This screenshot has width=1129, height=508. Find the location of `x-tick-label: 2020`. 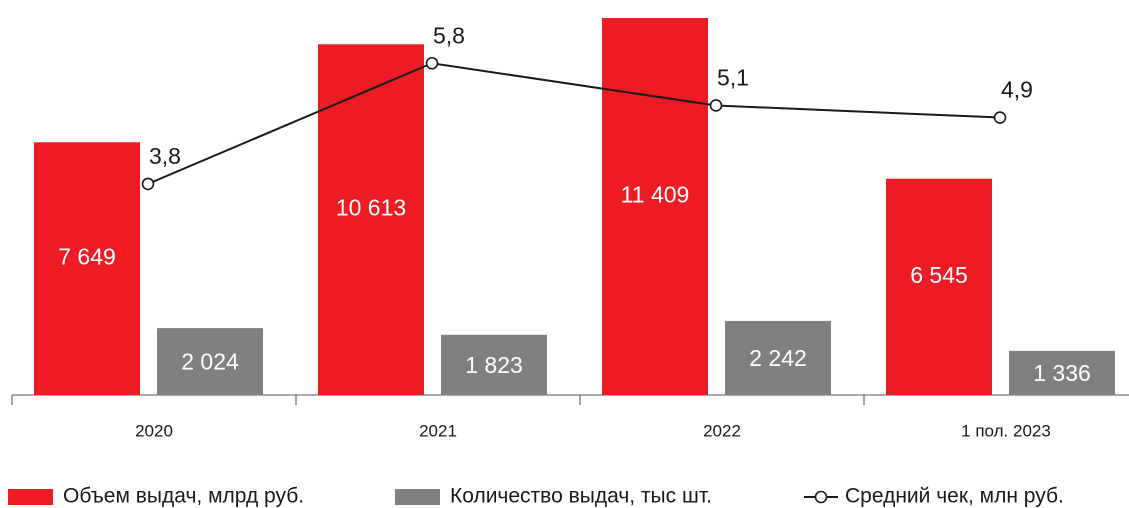

x-tick-label: 2020 is located at coordinates (154, 430).